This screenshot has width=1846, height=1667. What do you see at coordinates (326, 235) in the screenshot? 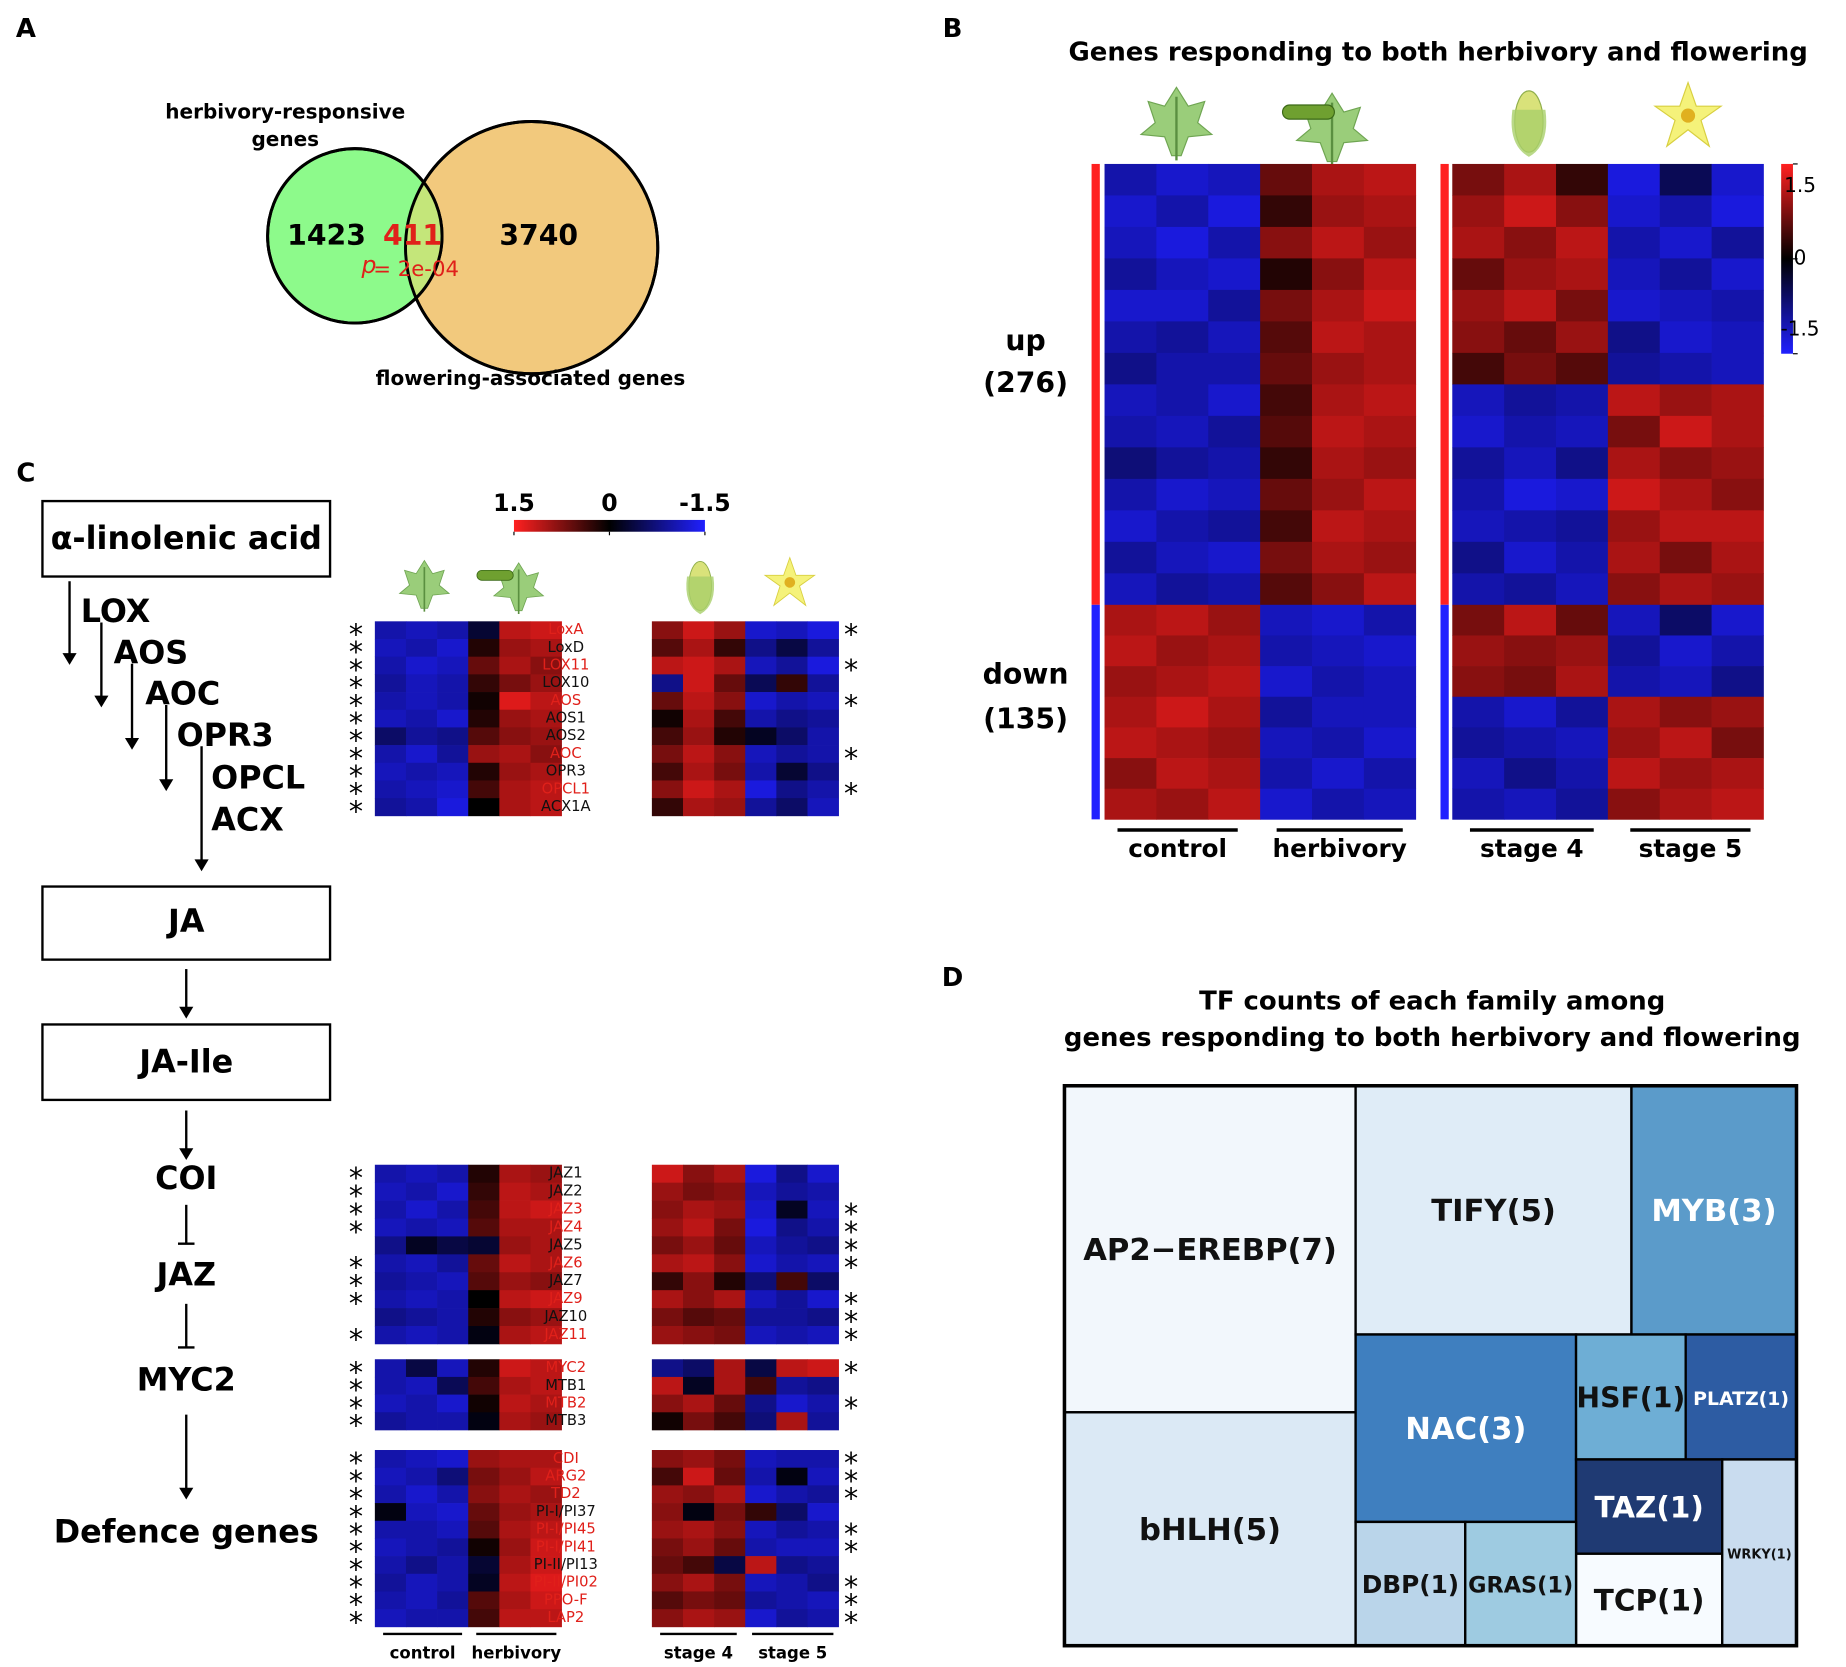
I see `count: 1423` at bounding box center [326, 235].